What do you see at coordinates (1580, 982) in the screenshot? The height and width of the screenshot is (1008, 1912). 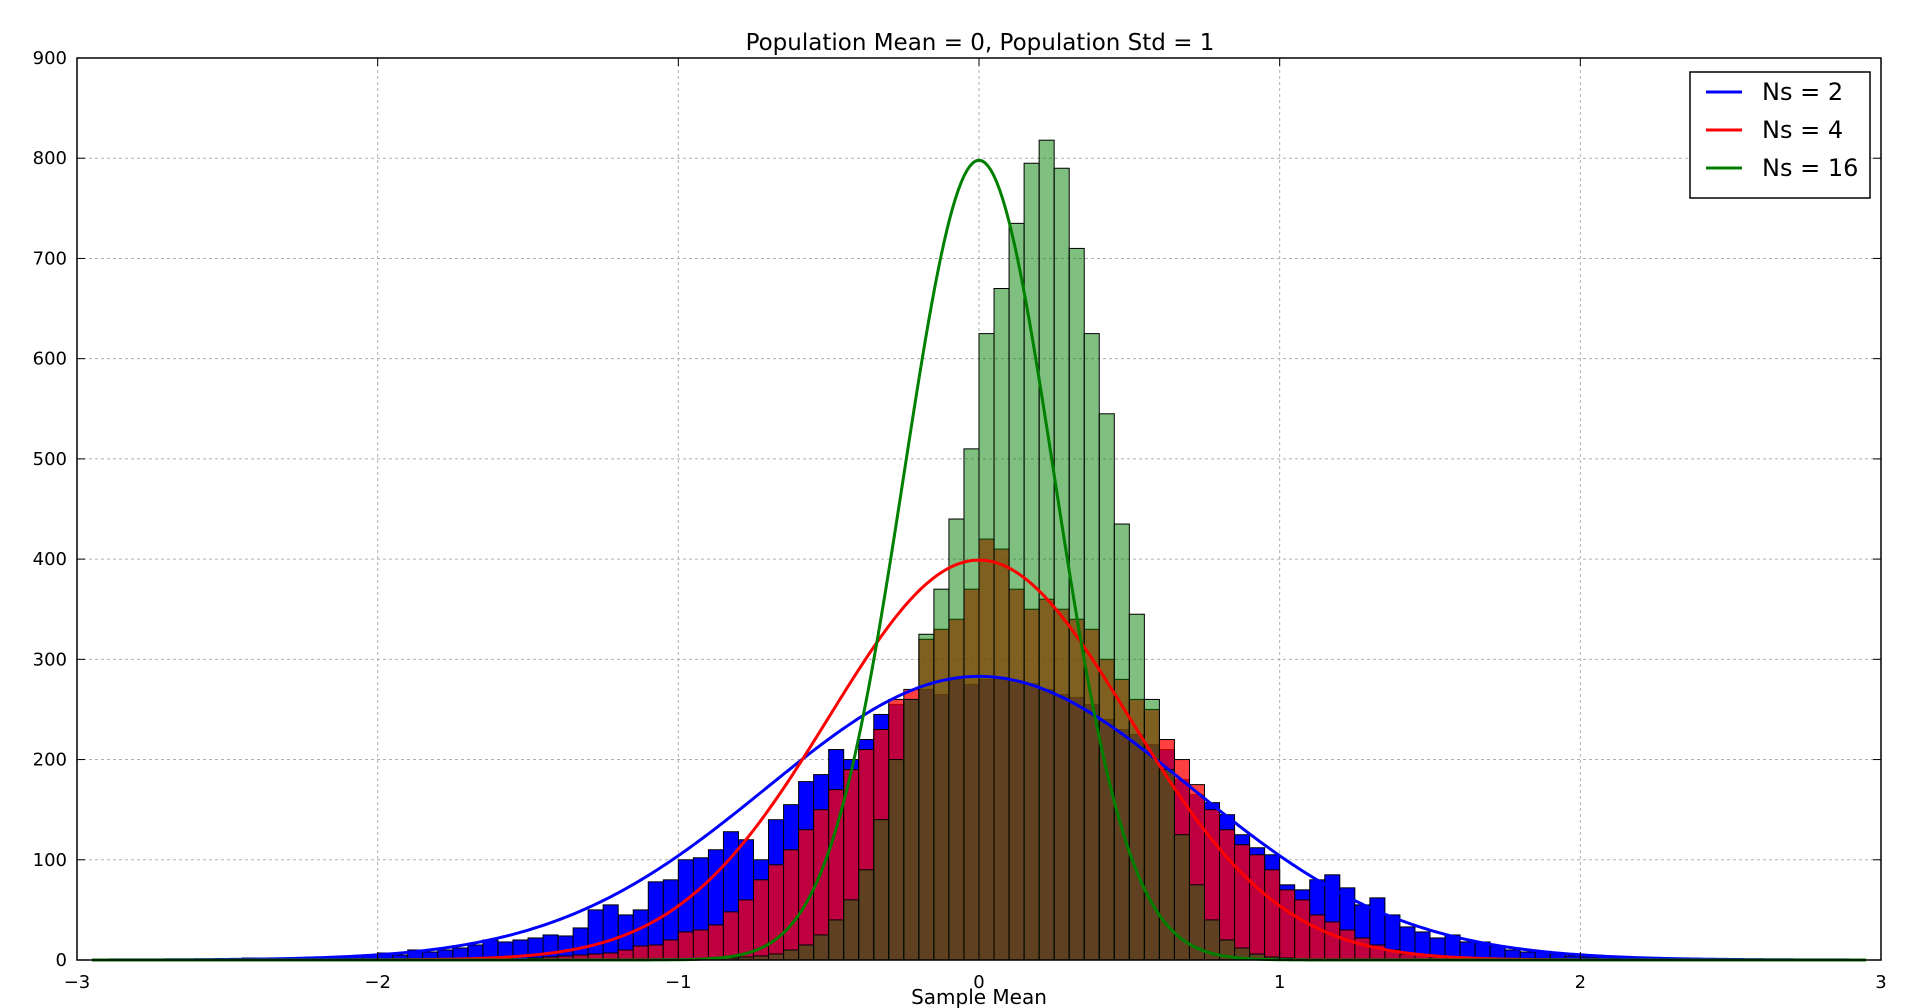 I see `x-tick-label: 2` at bounding box center [1580, 982].